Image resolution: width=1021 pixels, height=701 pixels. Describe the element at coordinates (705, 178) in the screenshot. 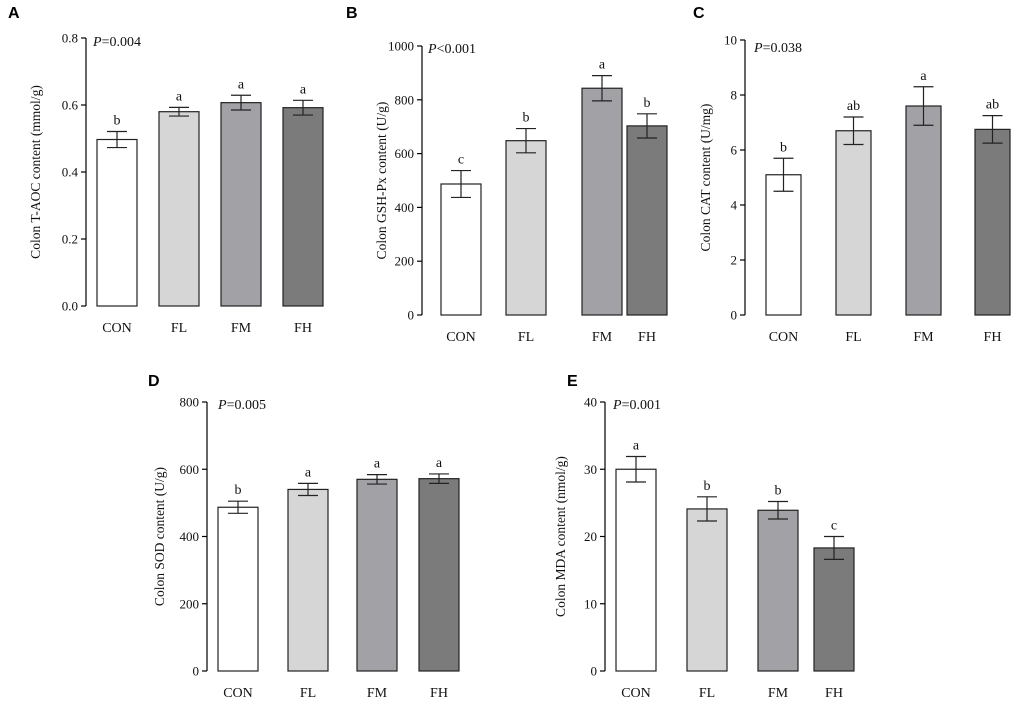

I see `y-axis-label: Colon CAT content (U/mg)` at that location.